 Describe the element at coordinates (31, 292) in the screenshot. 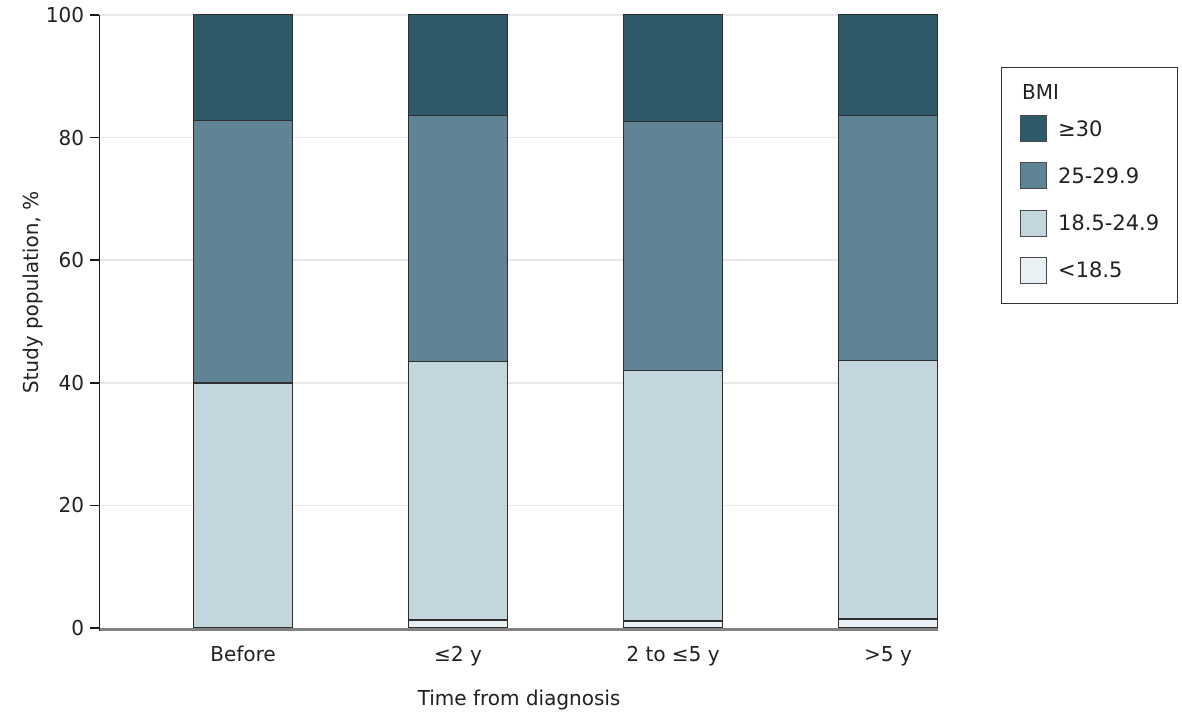

I see `y-axis-title: Study population, %` at that location.